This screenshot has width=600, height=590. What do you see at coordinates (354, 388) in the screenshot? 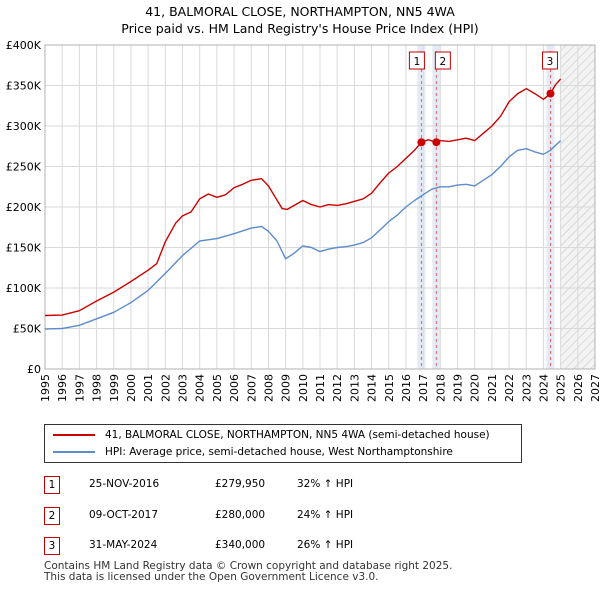
I see `x-tick-label: 2013` at bounding box center [354, 388].